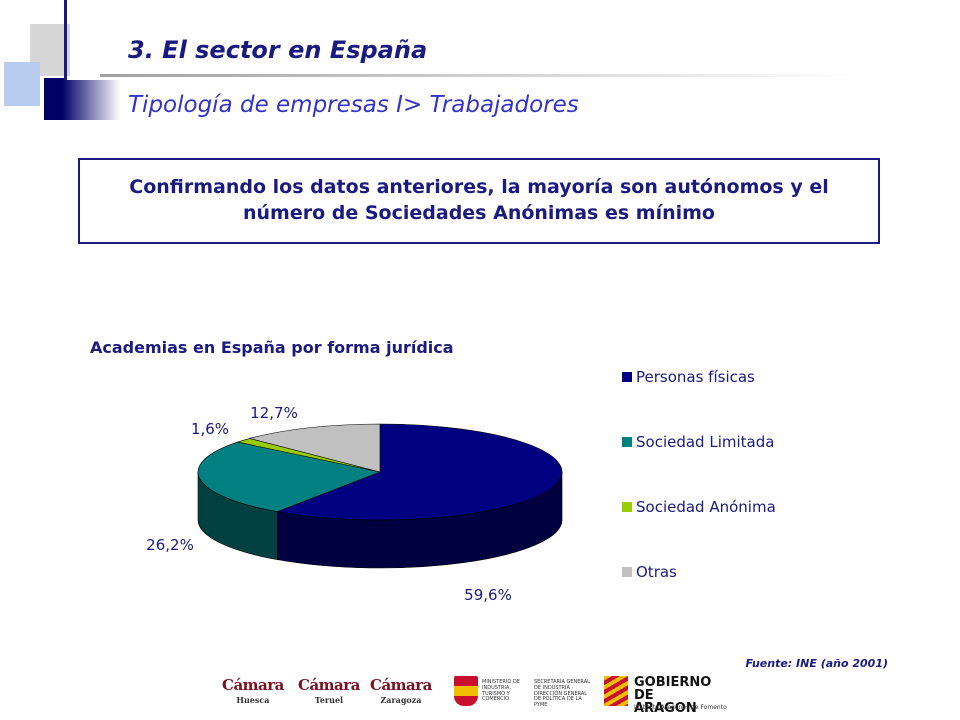  I want to click on legend-label: Sociedad Anónima, so click(706, 507).